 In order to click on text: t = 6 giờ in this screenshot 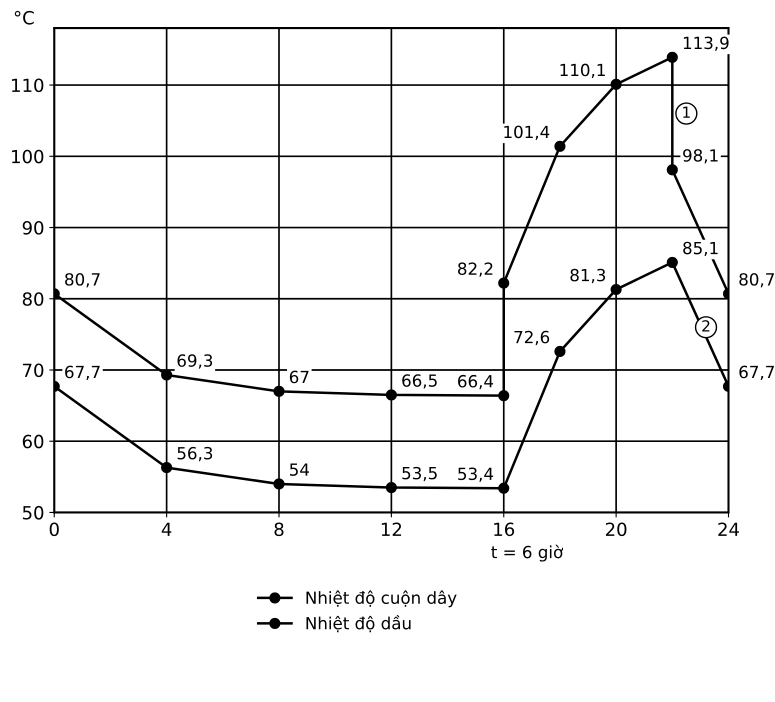, I will do `click(527, 553)`.